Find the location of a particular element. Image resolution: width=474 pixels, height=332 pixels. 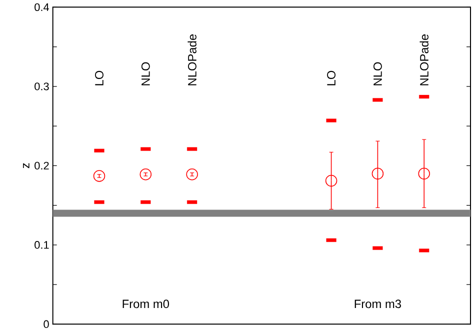

y-tick-label: 0.2 is located at coordinates (41, 166).